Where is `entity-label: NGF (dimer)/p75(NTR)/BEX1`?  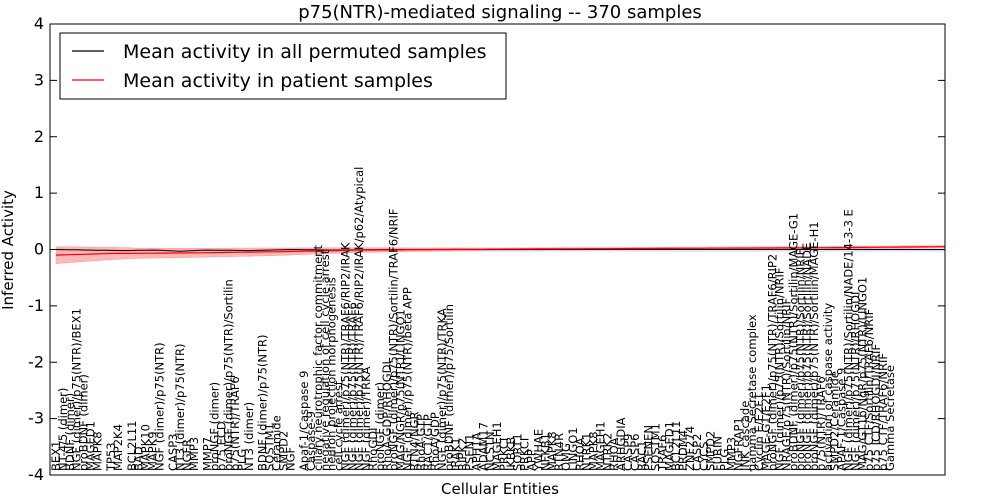
entity-label: NGF (dimer)/p75(NTR)/BEX1 is located at coordinates (77, 389).